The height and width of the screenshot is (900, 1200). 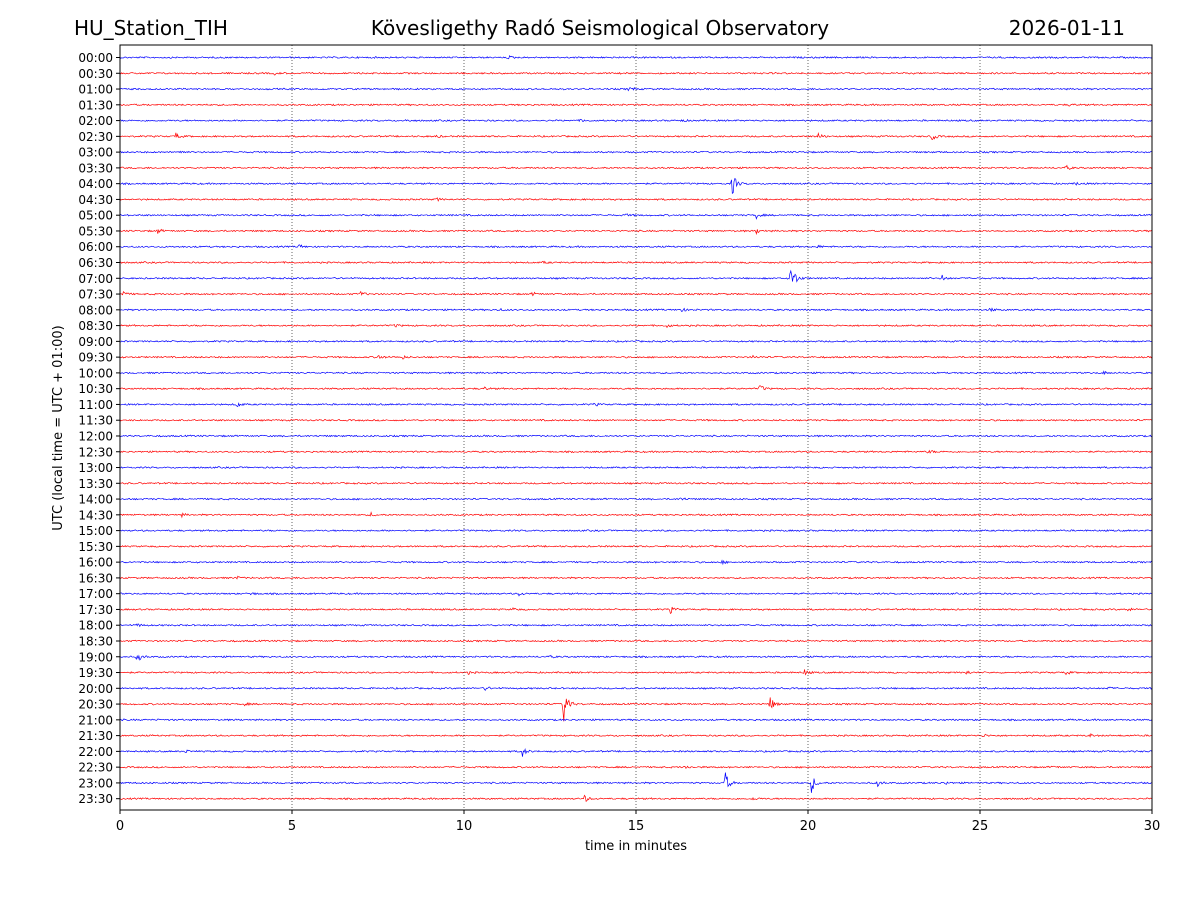 I want to click on y-tick-label: 13:00, so click(x=95, y=468).